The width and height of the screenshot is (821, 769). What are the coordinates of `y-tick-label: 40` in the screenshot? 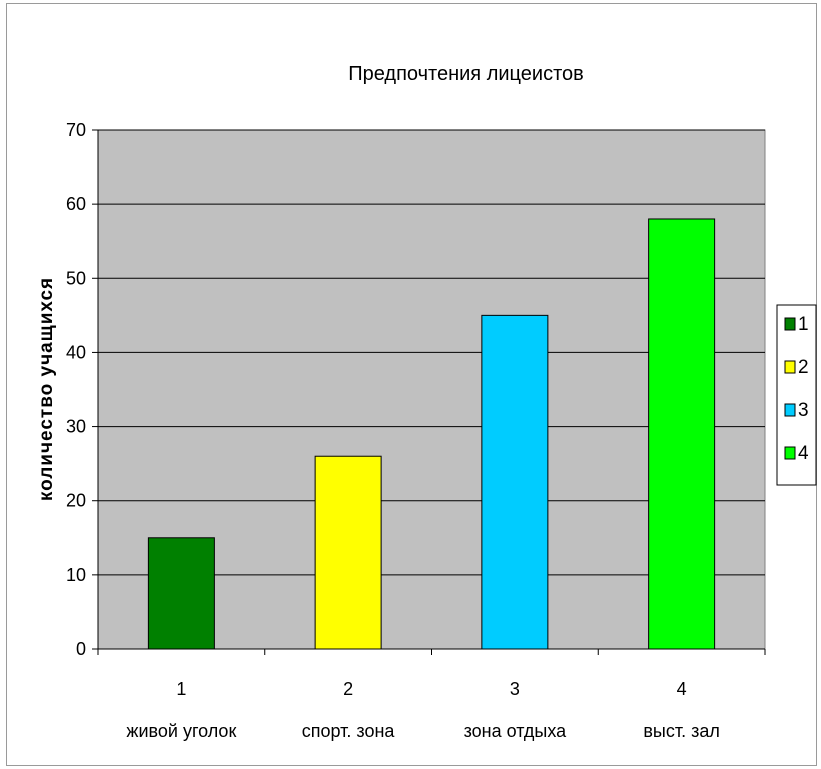 It's located at (76, 352).